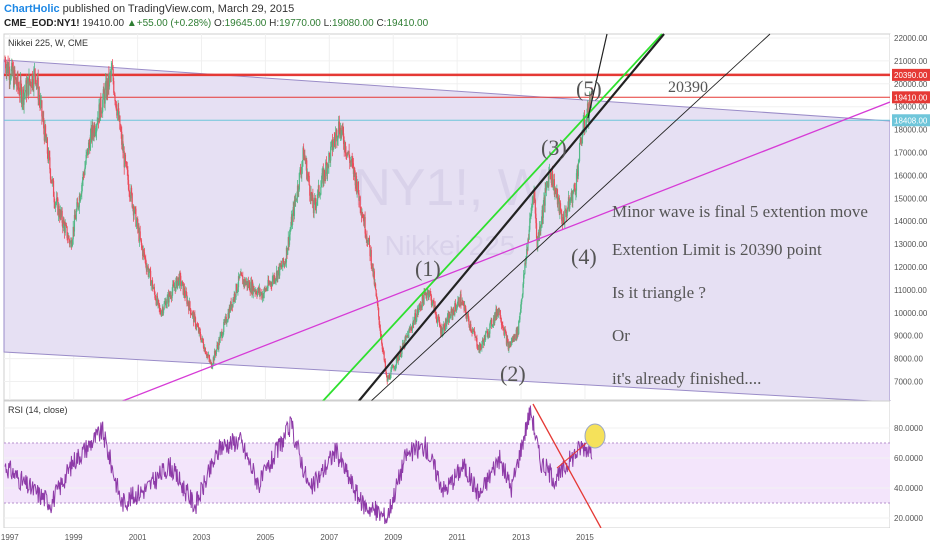 This screenshot has height=550, width=932. What do you see at coordinates (32, 9) in the screenshot?
I see `author-link: ChartHolic` at bounding box center [32, 9].